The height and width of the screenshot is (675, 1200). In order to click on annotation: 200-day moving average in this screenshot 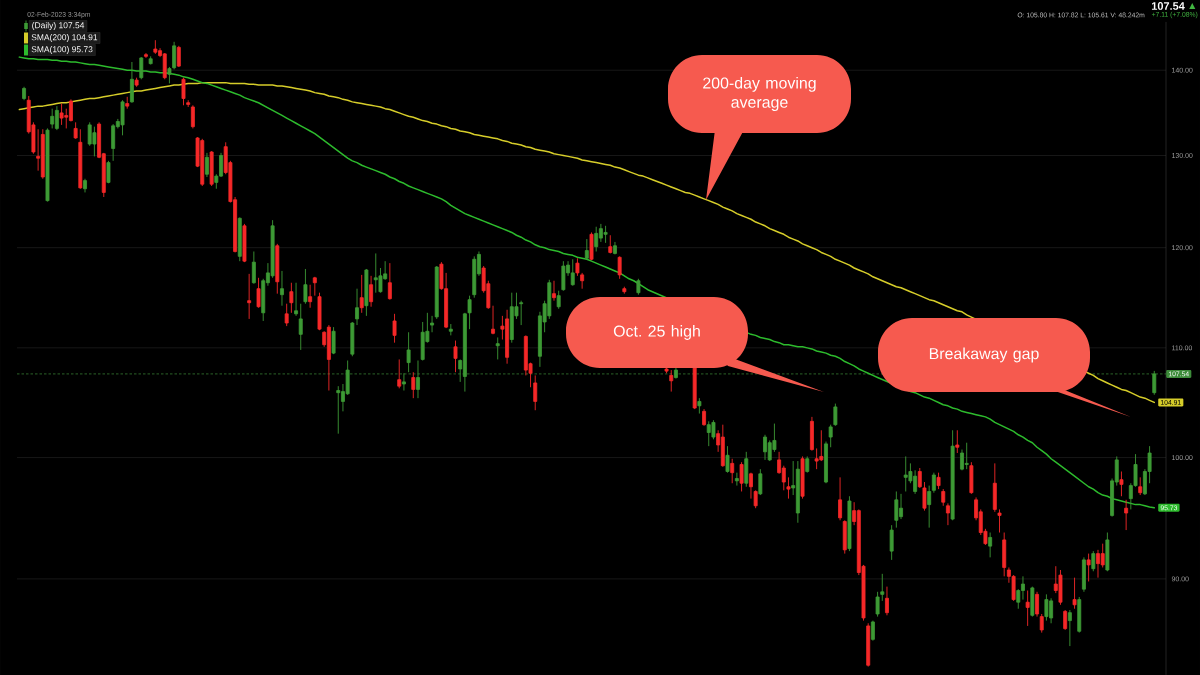, I will do `click(759, 93)`.